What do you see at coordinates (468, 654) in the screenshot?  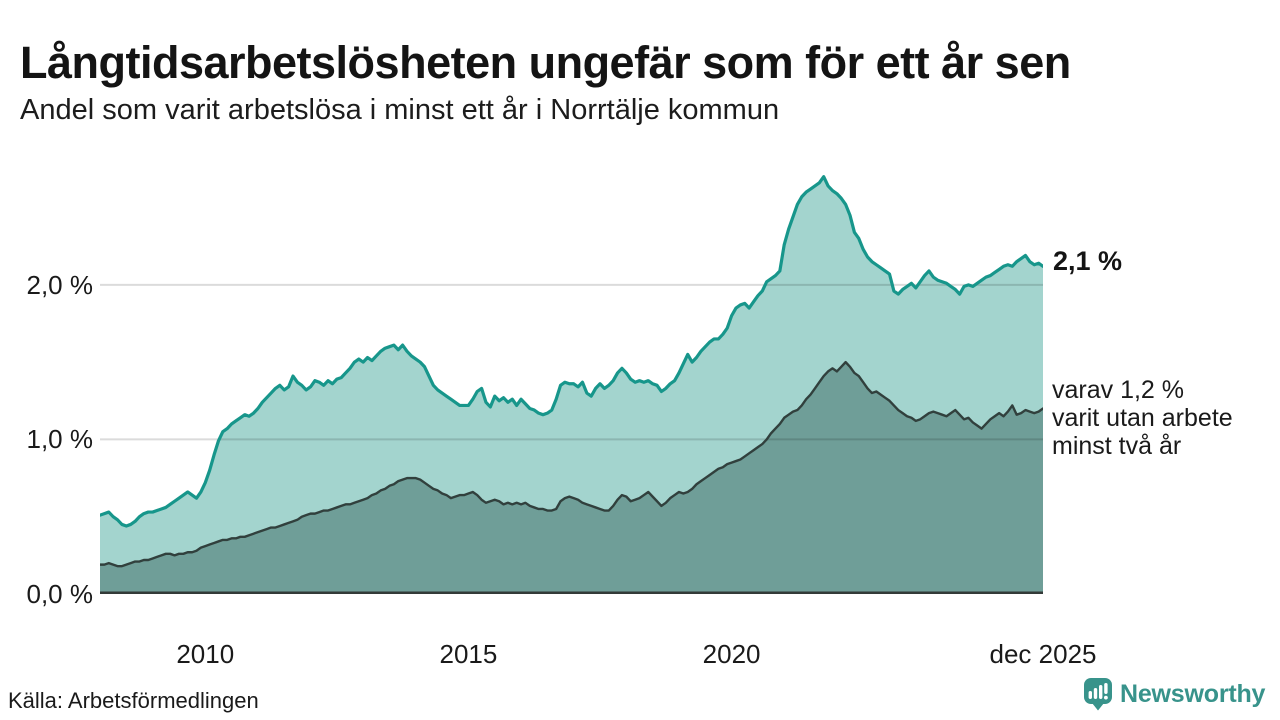 I see `x-axis-label-1: 2015` at bounding box center [468, 654].